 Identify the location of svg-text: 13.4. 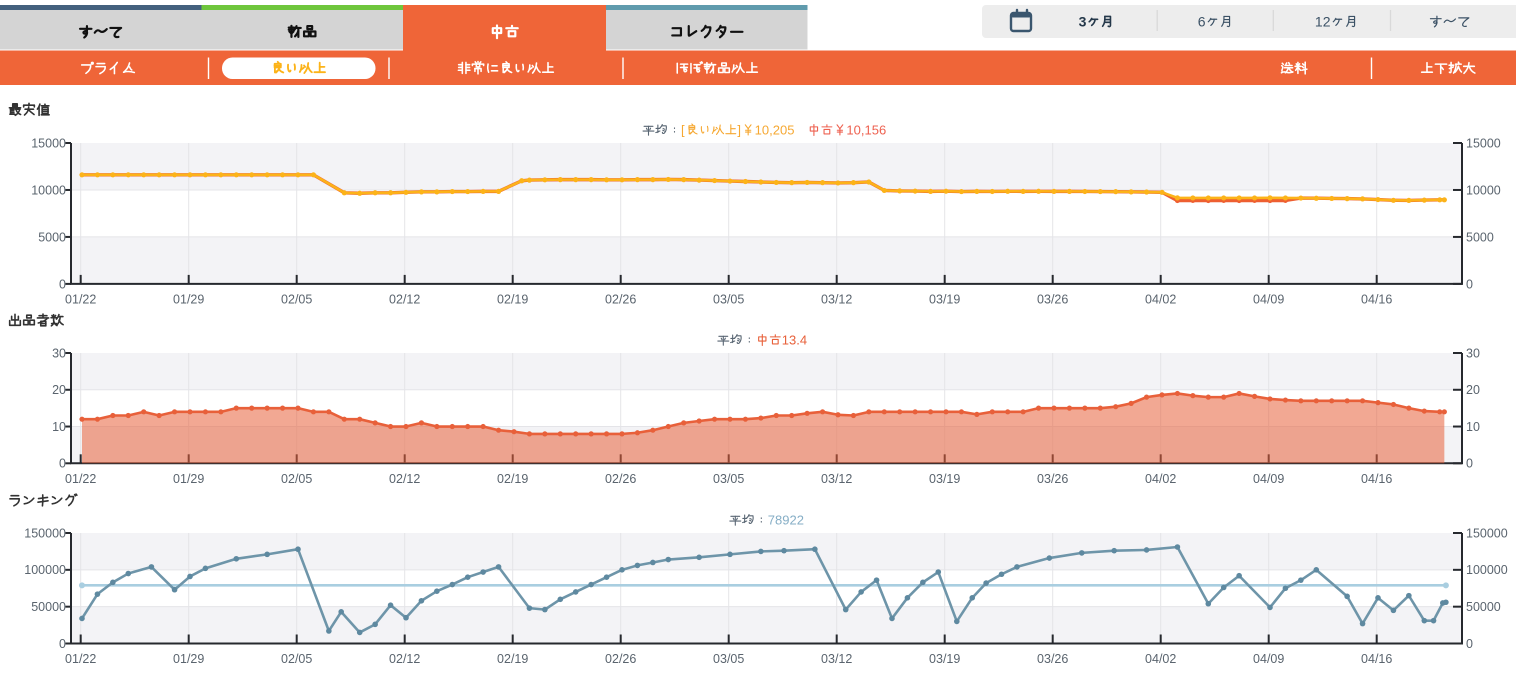
(794, 340).